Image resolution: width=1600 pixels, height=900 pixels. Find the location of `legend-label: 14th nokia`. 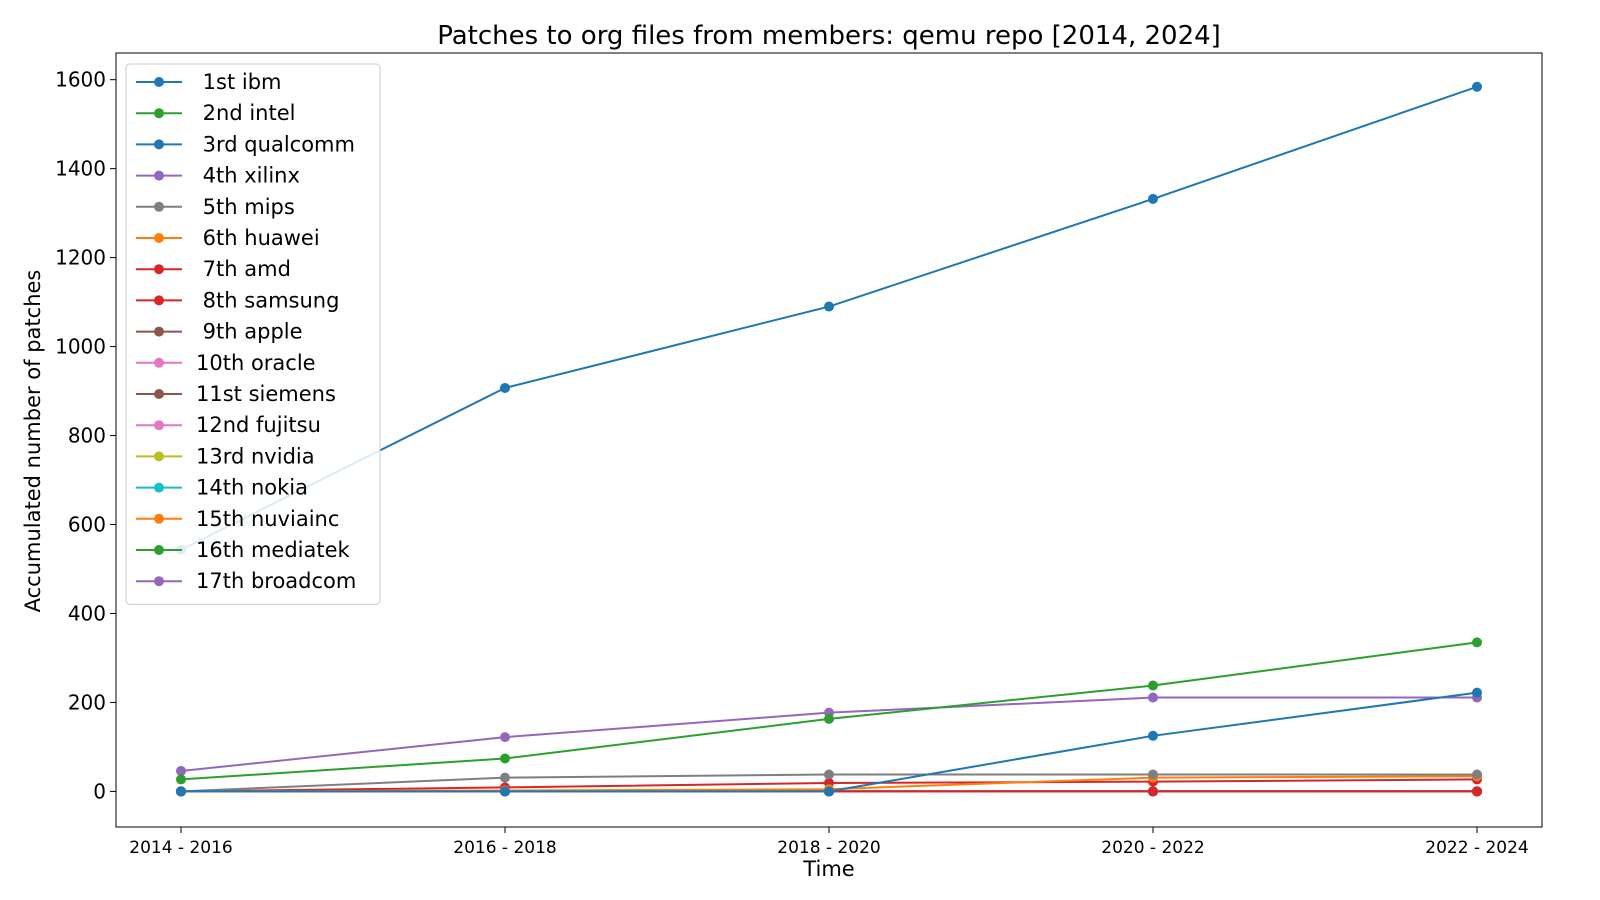

legend-label: 14th nokia is located at coordinates (252, 488).